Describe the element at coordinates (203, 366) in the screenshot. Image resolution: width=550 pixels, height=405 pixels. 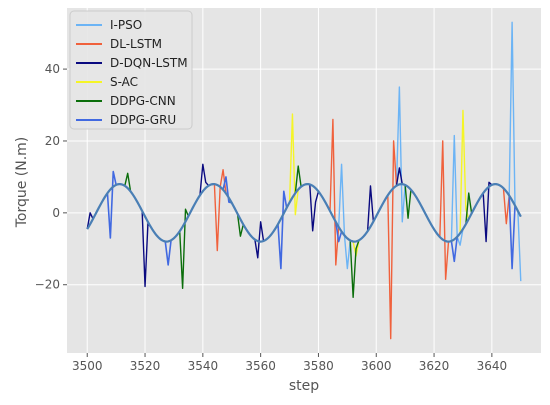
I see `x-tick-label: 3540` at that location.